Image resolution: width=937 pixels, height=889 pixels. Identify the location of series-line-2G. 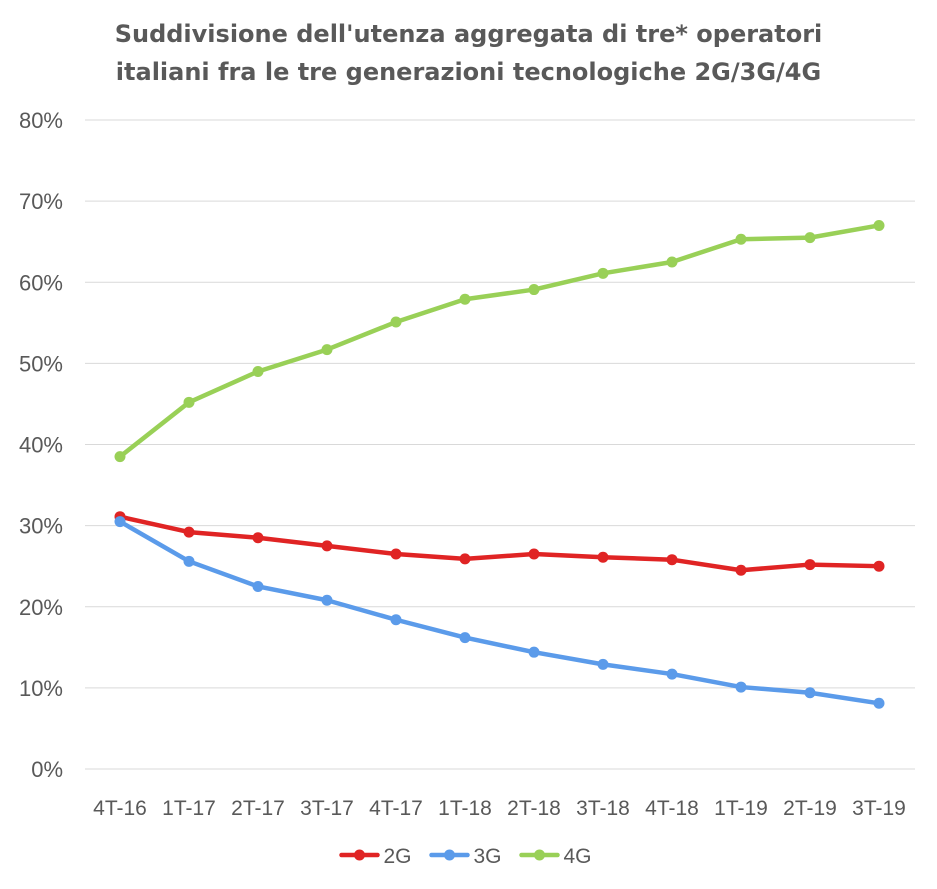
(499, 543).